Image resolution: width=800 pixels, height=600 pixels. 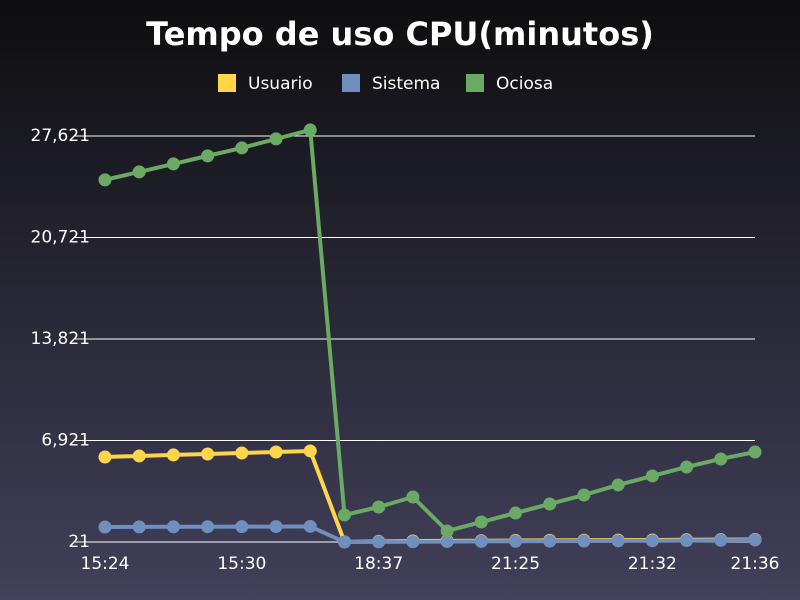 I want to click on chart-title: Tempo de uso CPU(minutos), so click(x=400, y=34).